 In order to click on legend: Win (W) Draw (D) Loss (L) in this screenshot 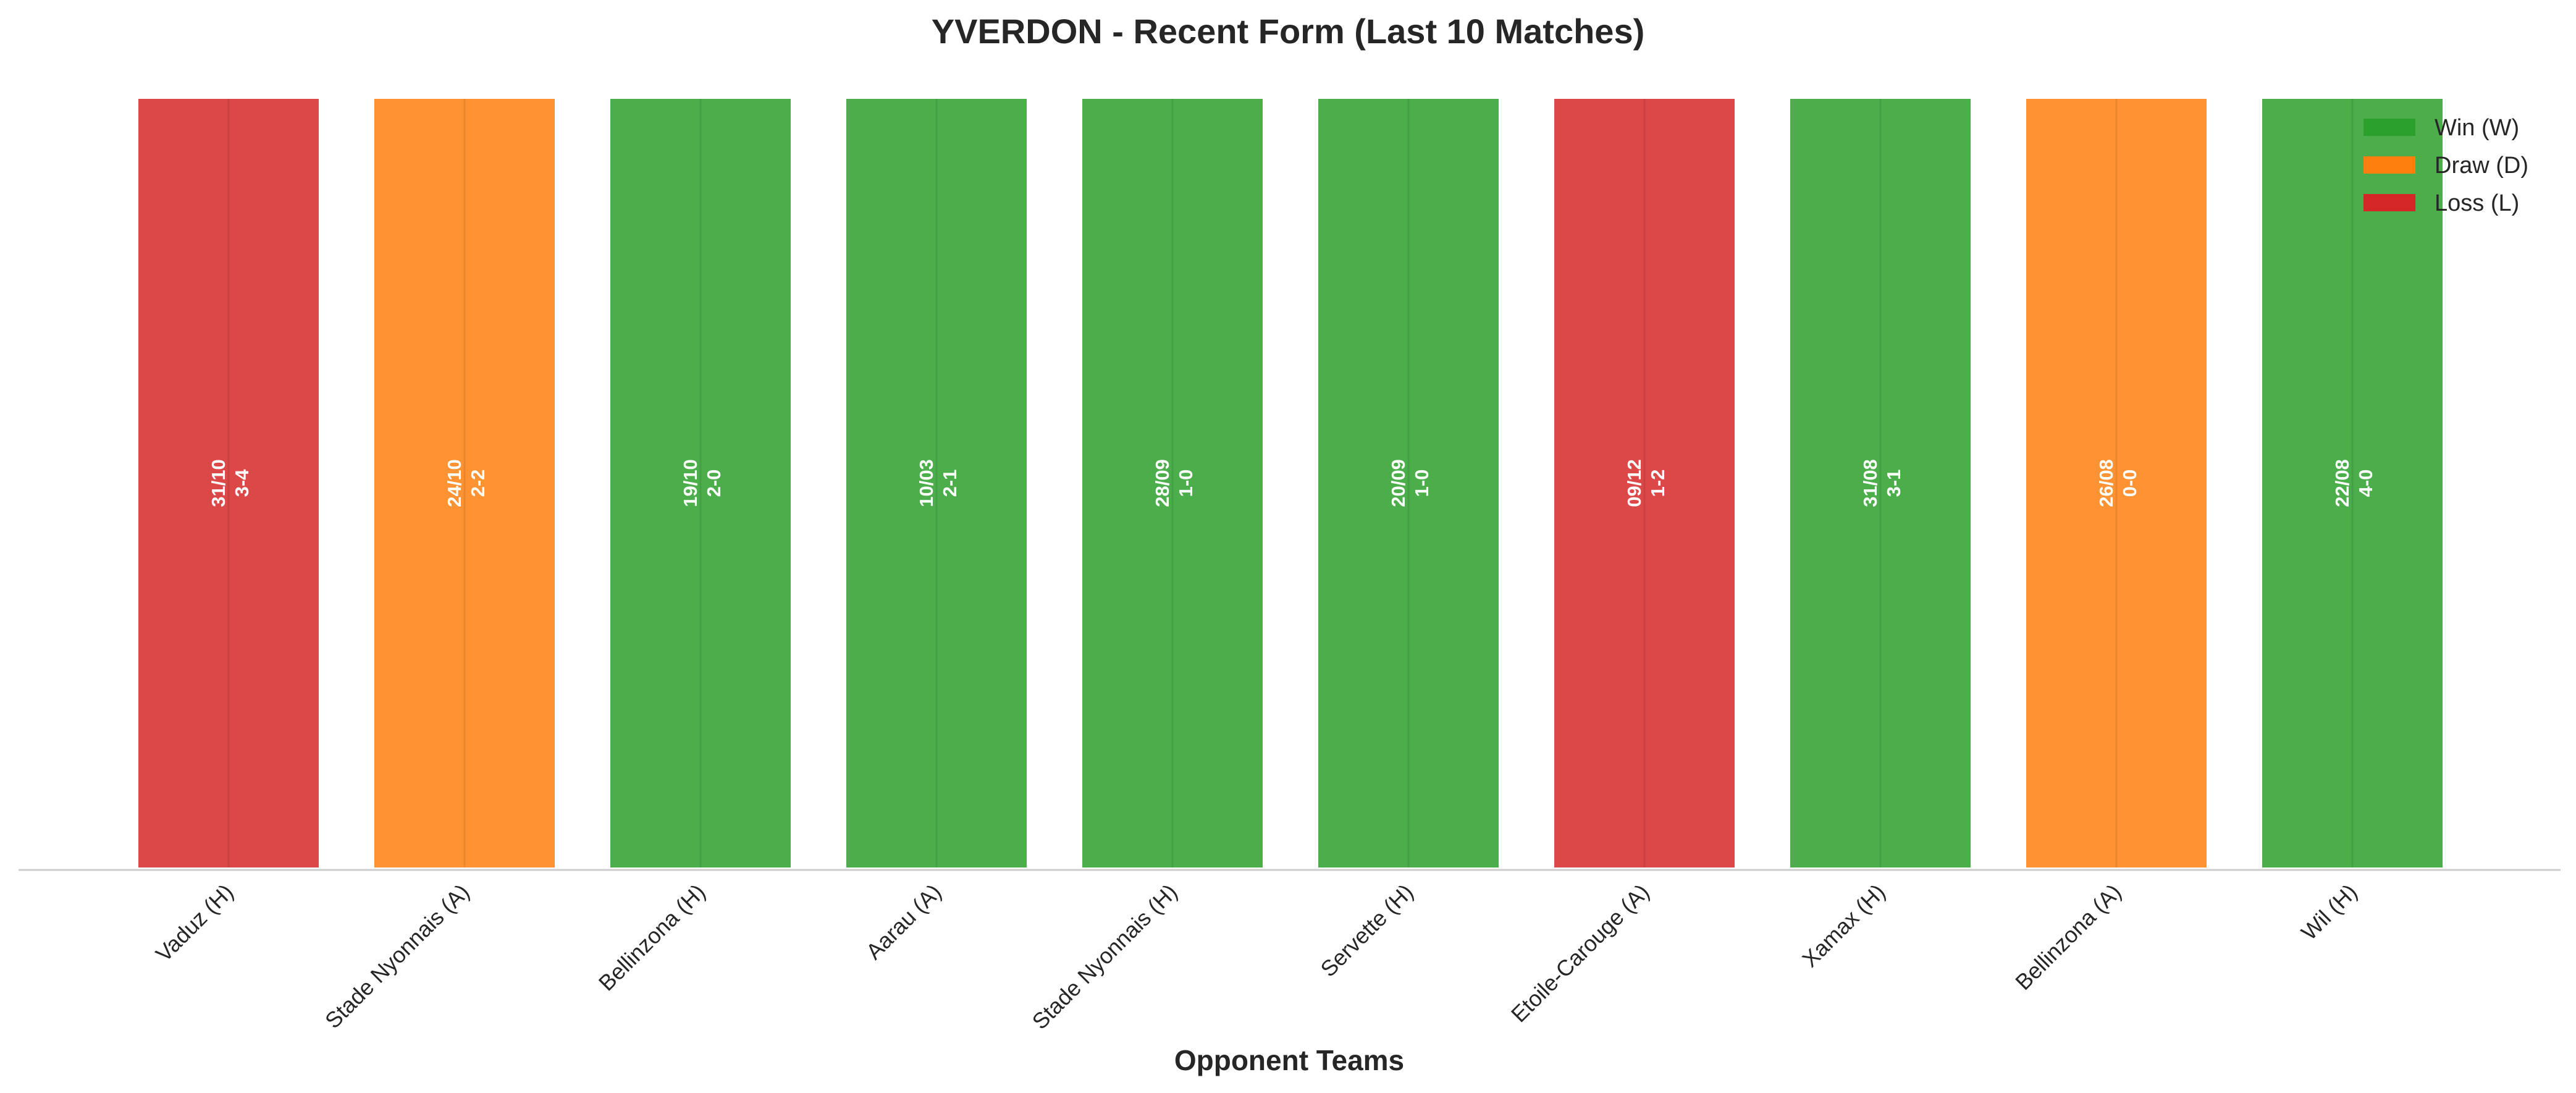, I will do `click(2445, 166)`.